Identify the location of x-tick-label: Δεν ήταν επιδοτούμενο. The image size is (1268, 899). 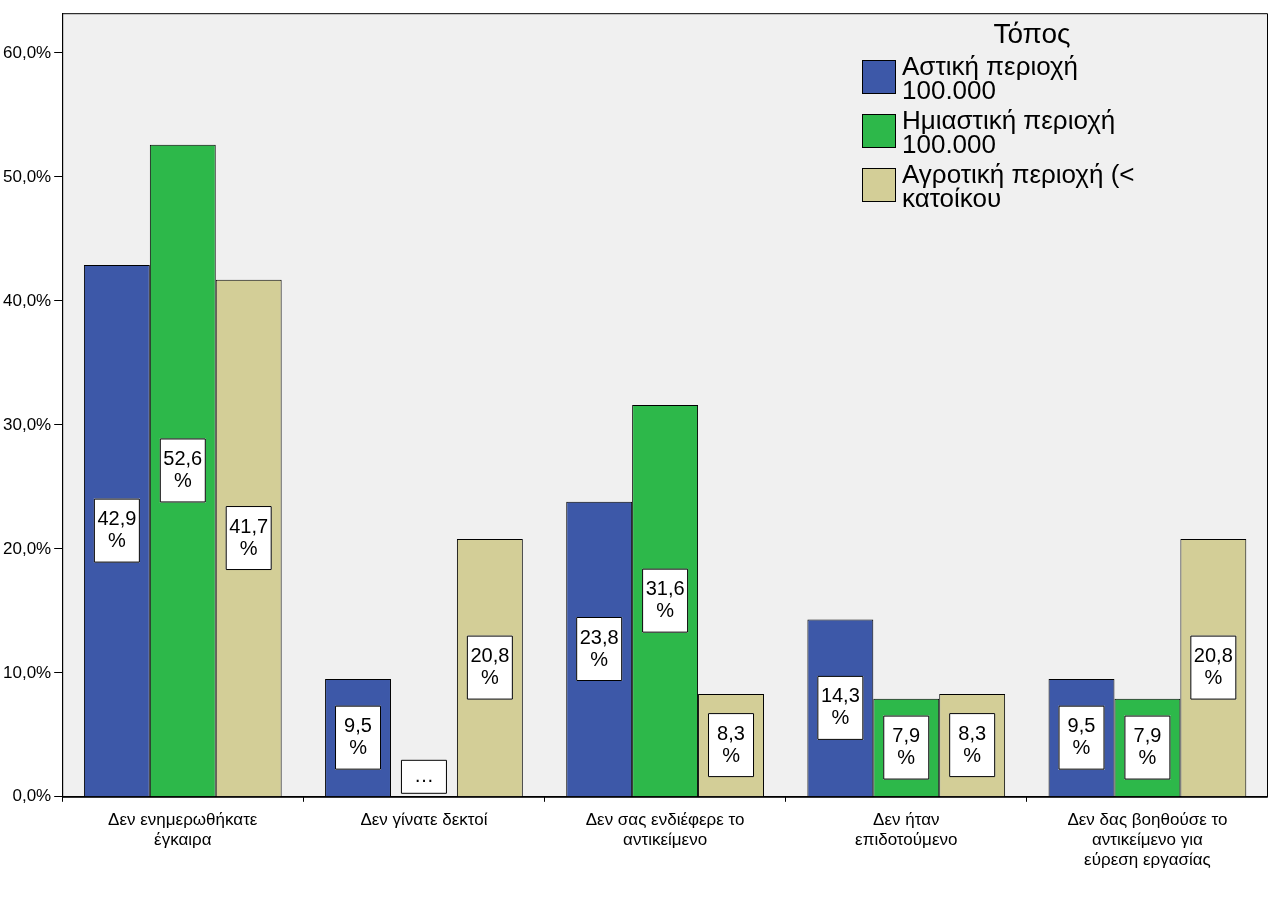
(906, 829).